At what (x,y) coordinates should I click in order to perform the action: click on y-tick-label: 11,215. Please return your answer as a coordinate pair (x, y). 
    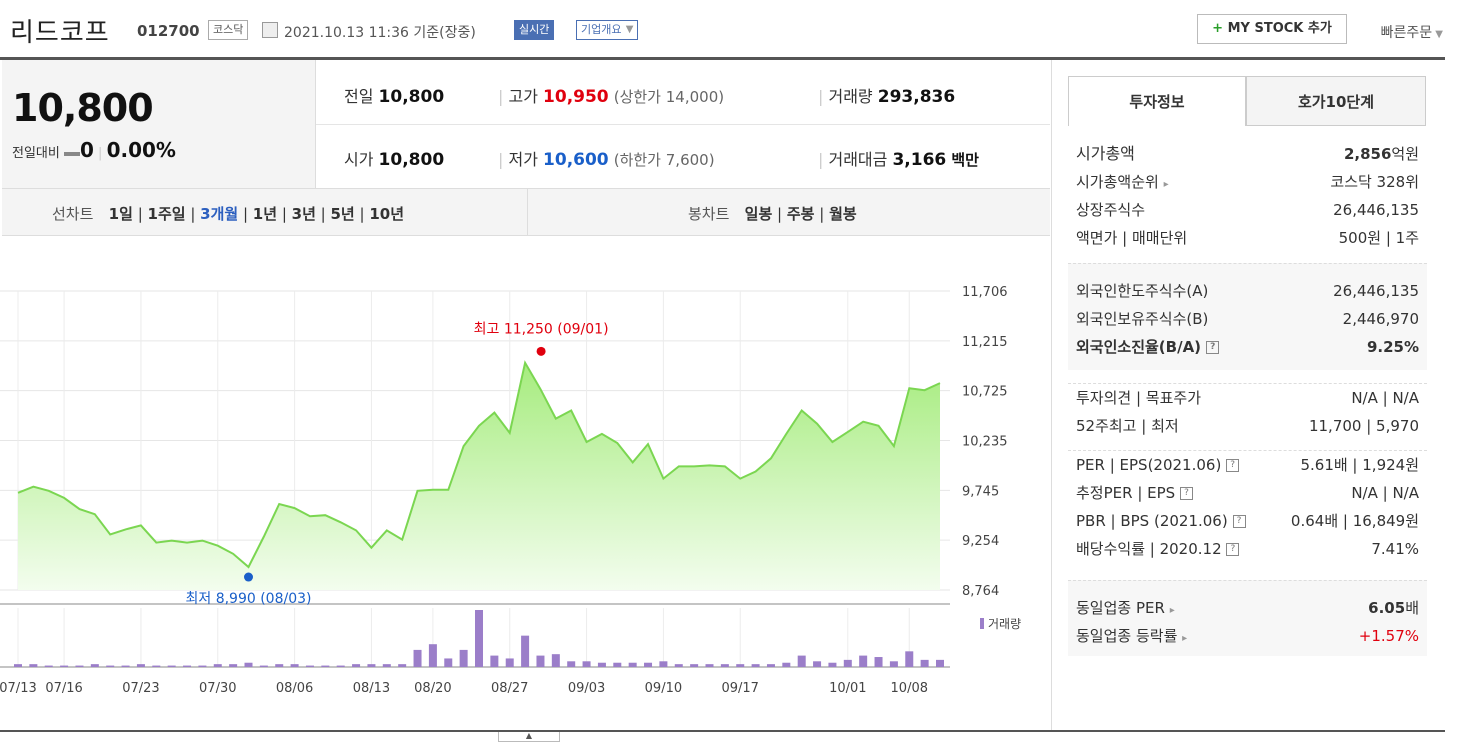
    Looking at the image, I should click on (985, 342).